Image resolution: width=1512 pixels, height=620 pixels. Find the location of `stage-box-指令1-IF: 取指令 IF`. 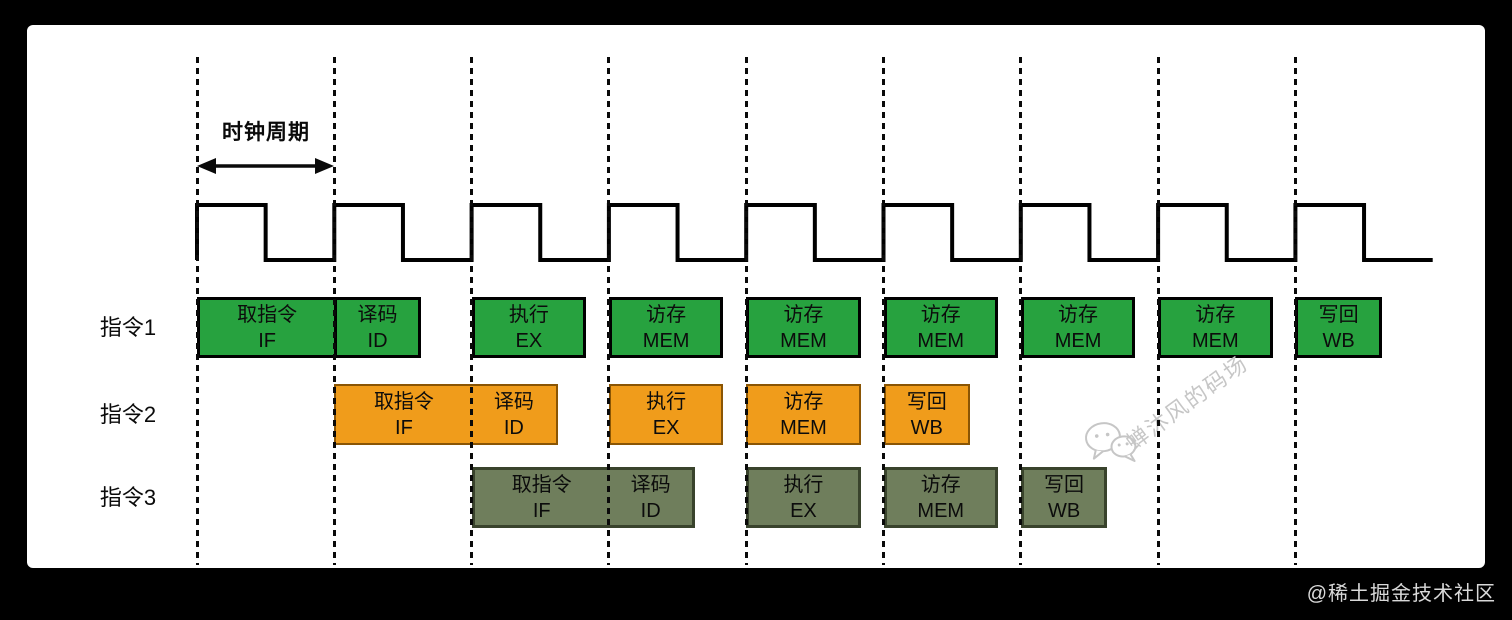

stage-box-指令1-IF: 取指令 IF is located at coordinates (266, 327).